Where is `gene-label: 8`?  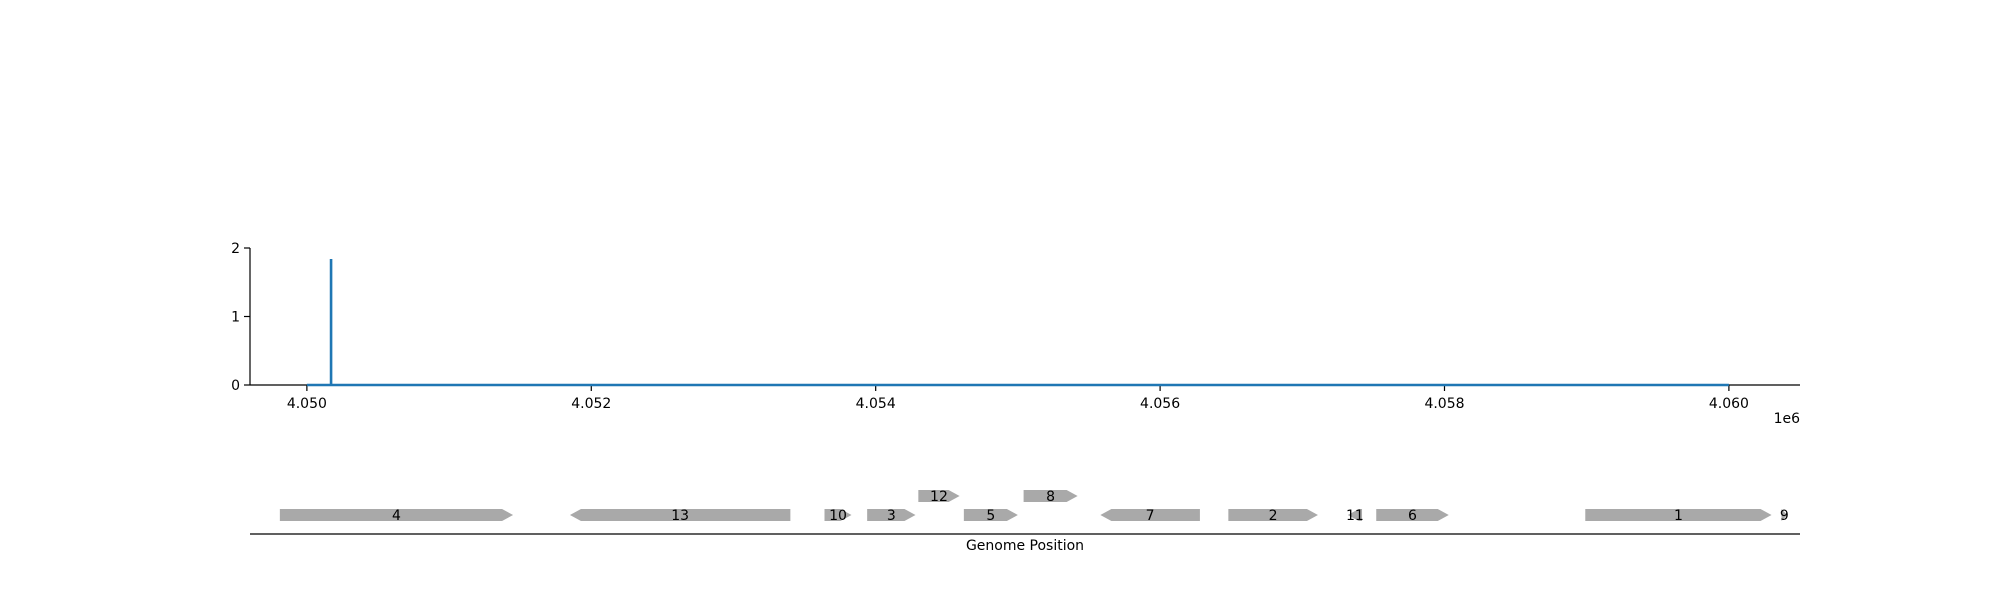
gene-label: 8 is located at coordinates (1050, 497).